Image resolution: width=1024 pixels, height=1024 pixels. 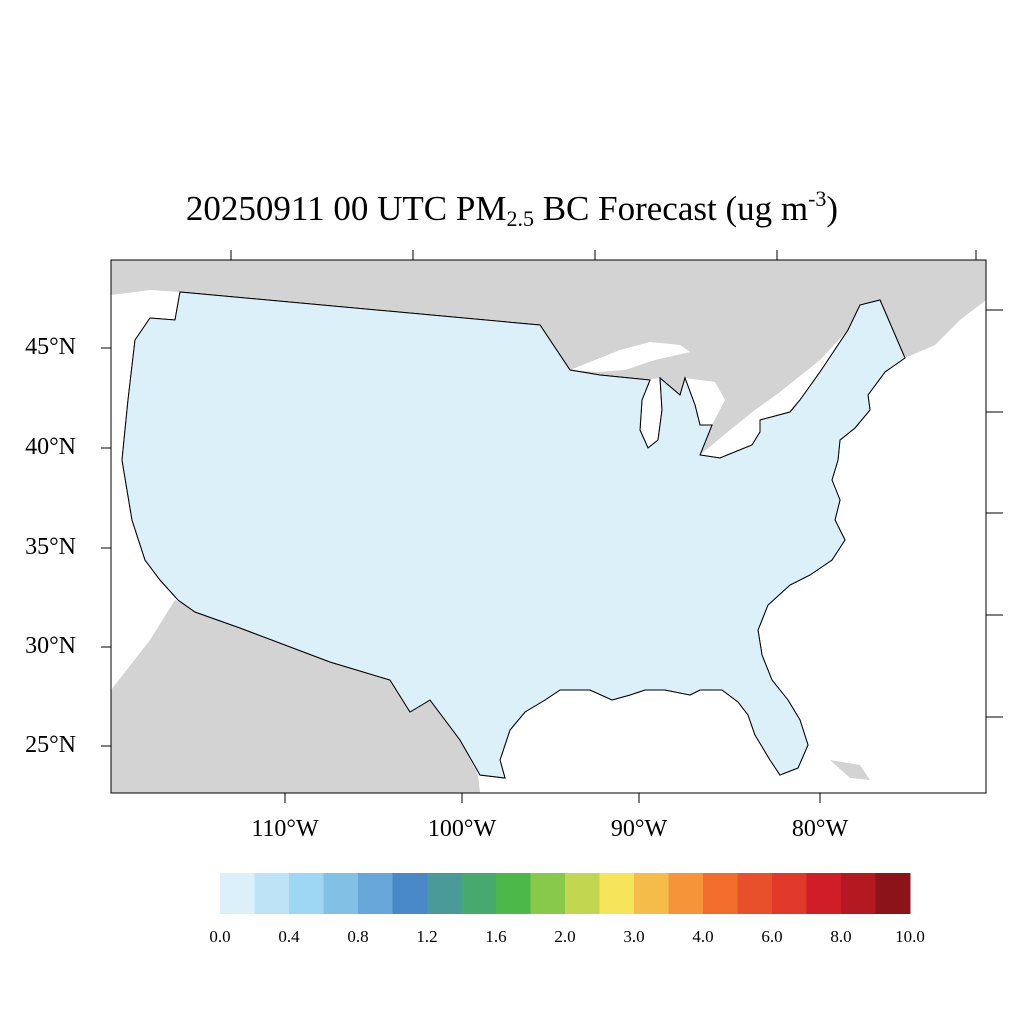 I want to click on lon-label-110: 110°W, so click(x=285, y=829).